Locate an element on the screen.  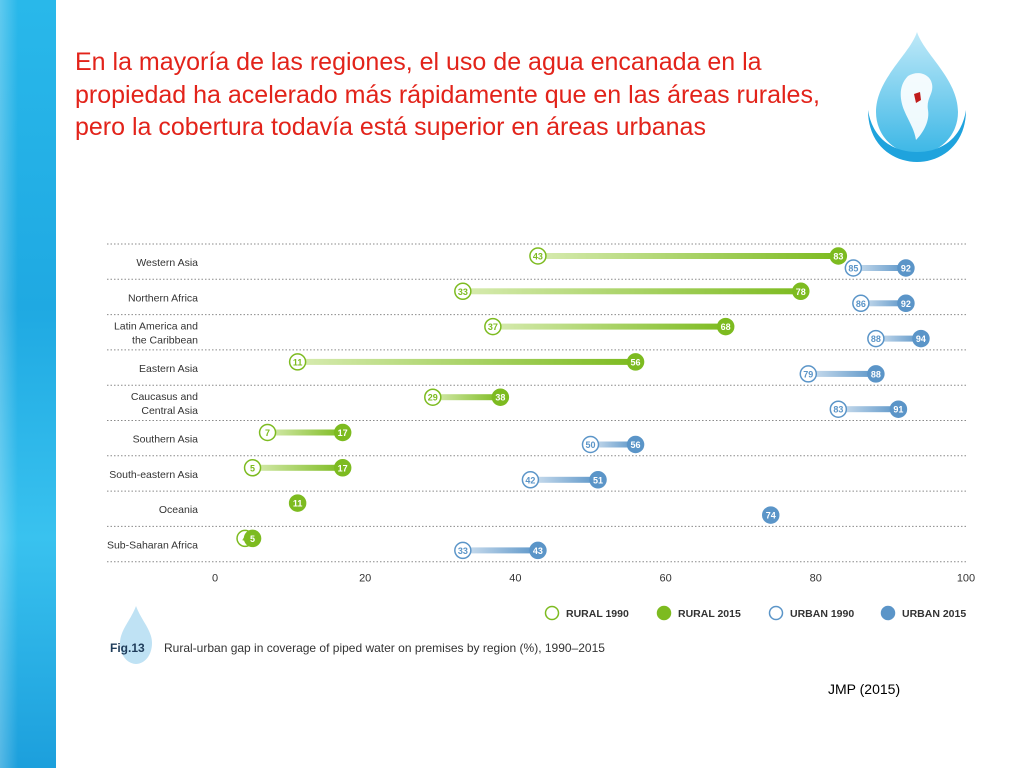
rural-2015-point-label: 38 is located at coordinates (500, 398).